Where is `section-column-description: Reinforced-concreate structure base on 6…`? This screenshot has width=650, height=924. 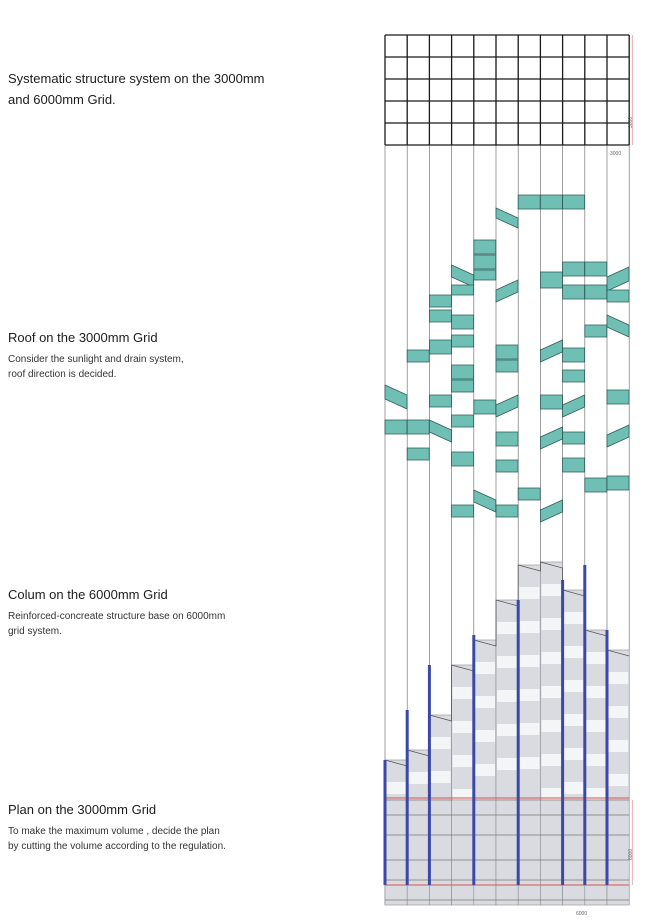
section-column-description: Reinforced-concreate structure base on 6… is located at coordinates (117, 624).